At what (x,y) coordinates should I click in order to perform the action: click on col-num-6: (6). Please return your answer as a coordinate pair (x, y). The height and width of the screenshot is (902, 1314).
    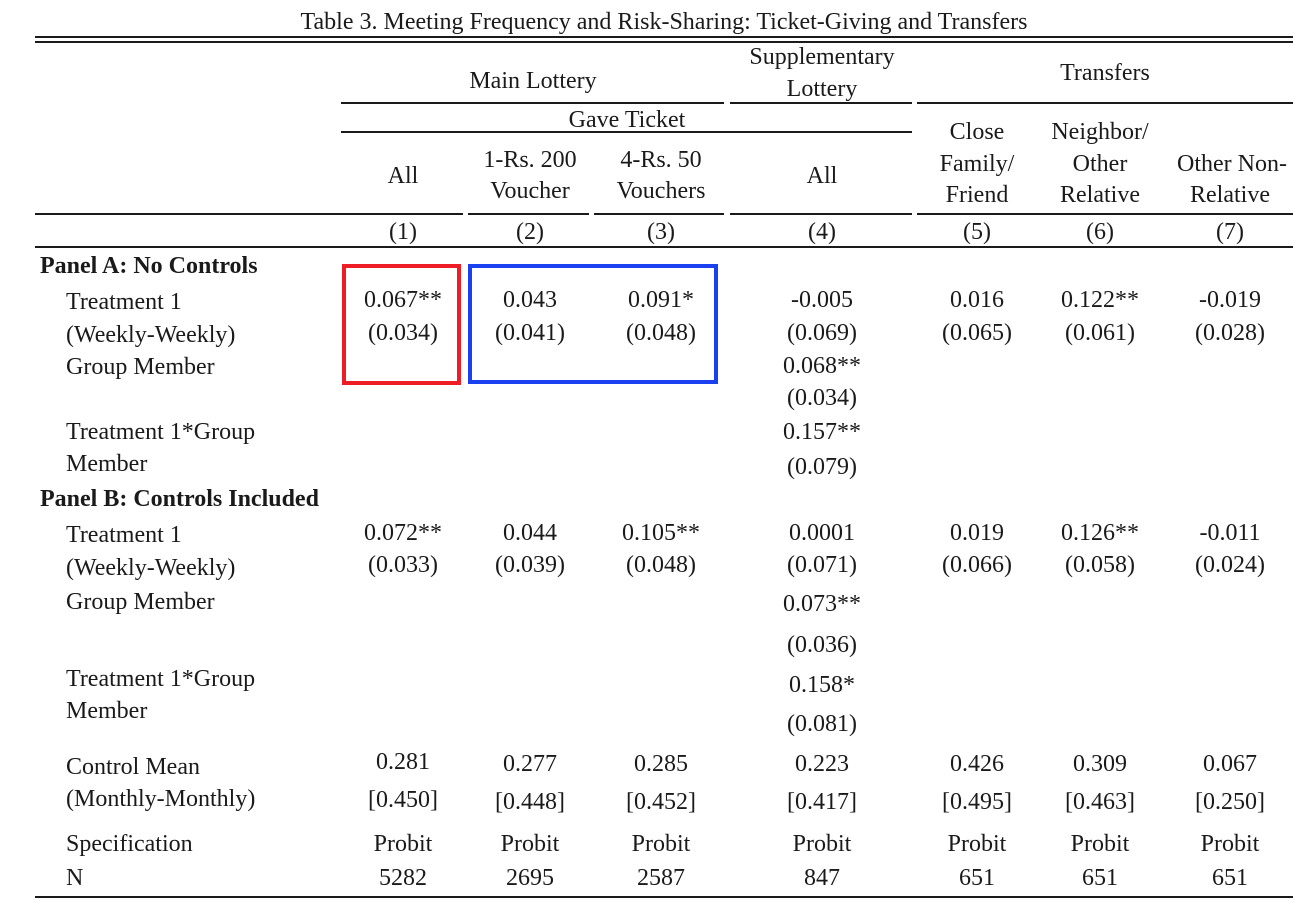
    Looking at the image, I should click on (1100, 232).